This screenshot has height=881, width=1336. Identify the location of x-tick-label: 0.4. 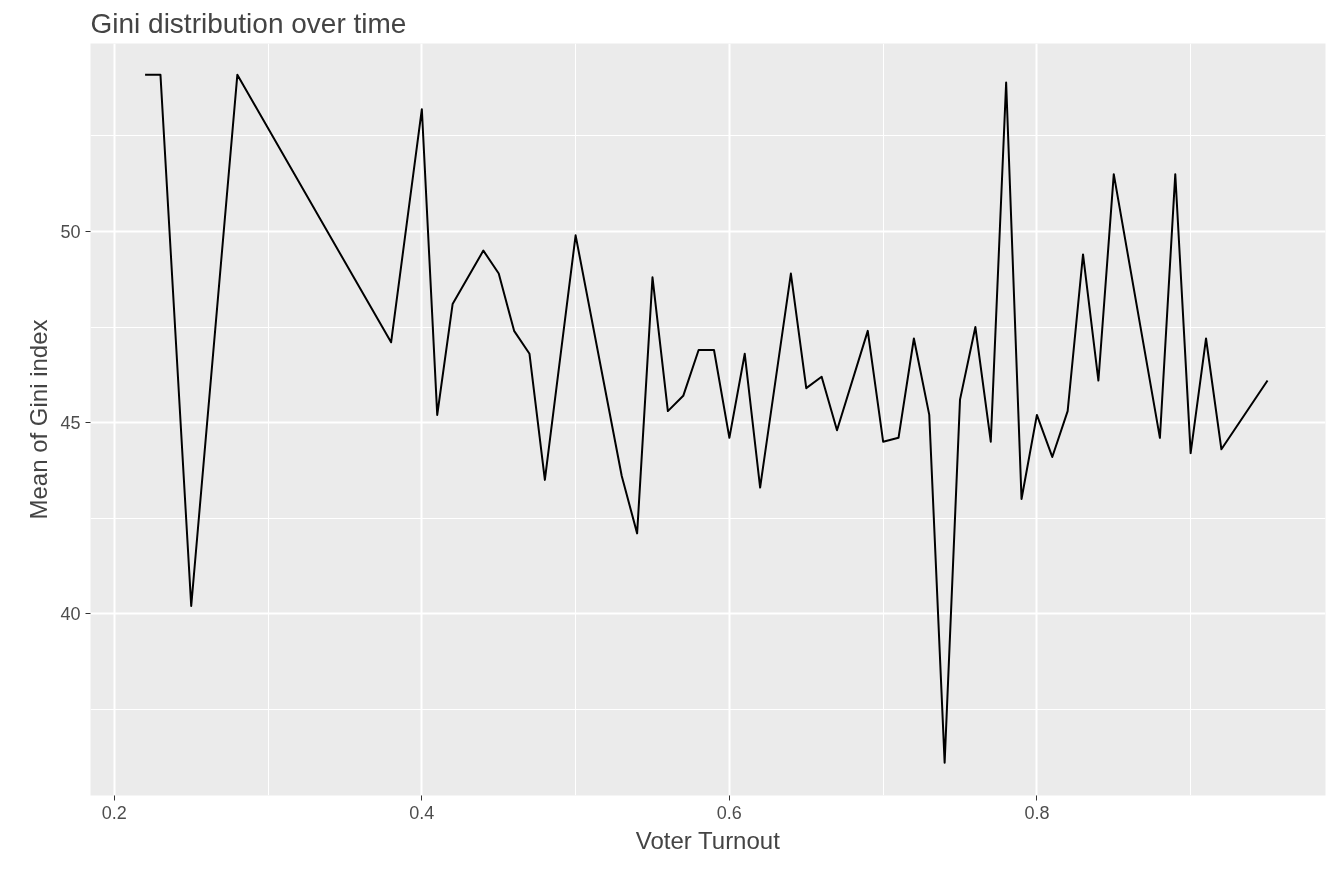
(422, 812).